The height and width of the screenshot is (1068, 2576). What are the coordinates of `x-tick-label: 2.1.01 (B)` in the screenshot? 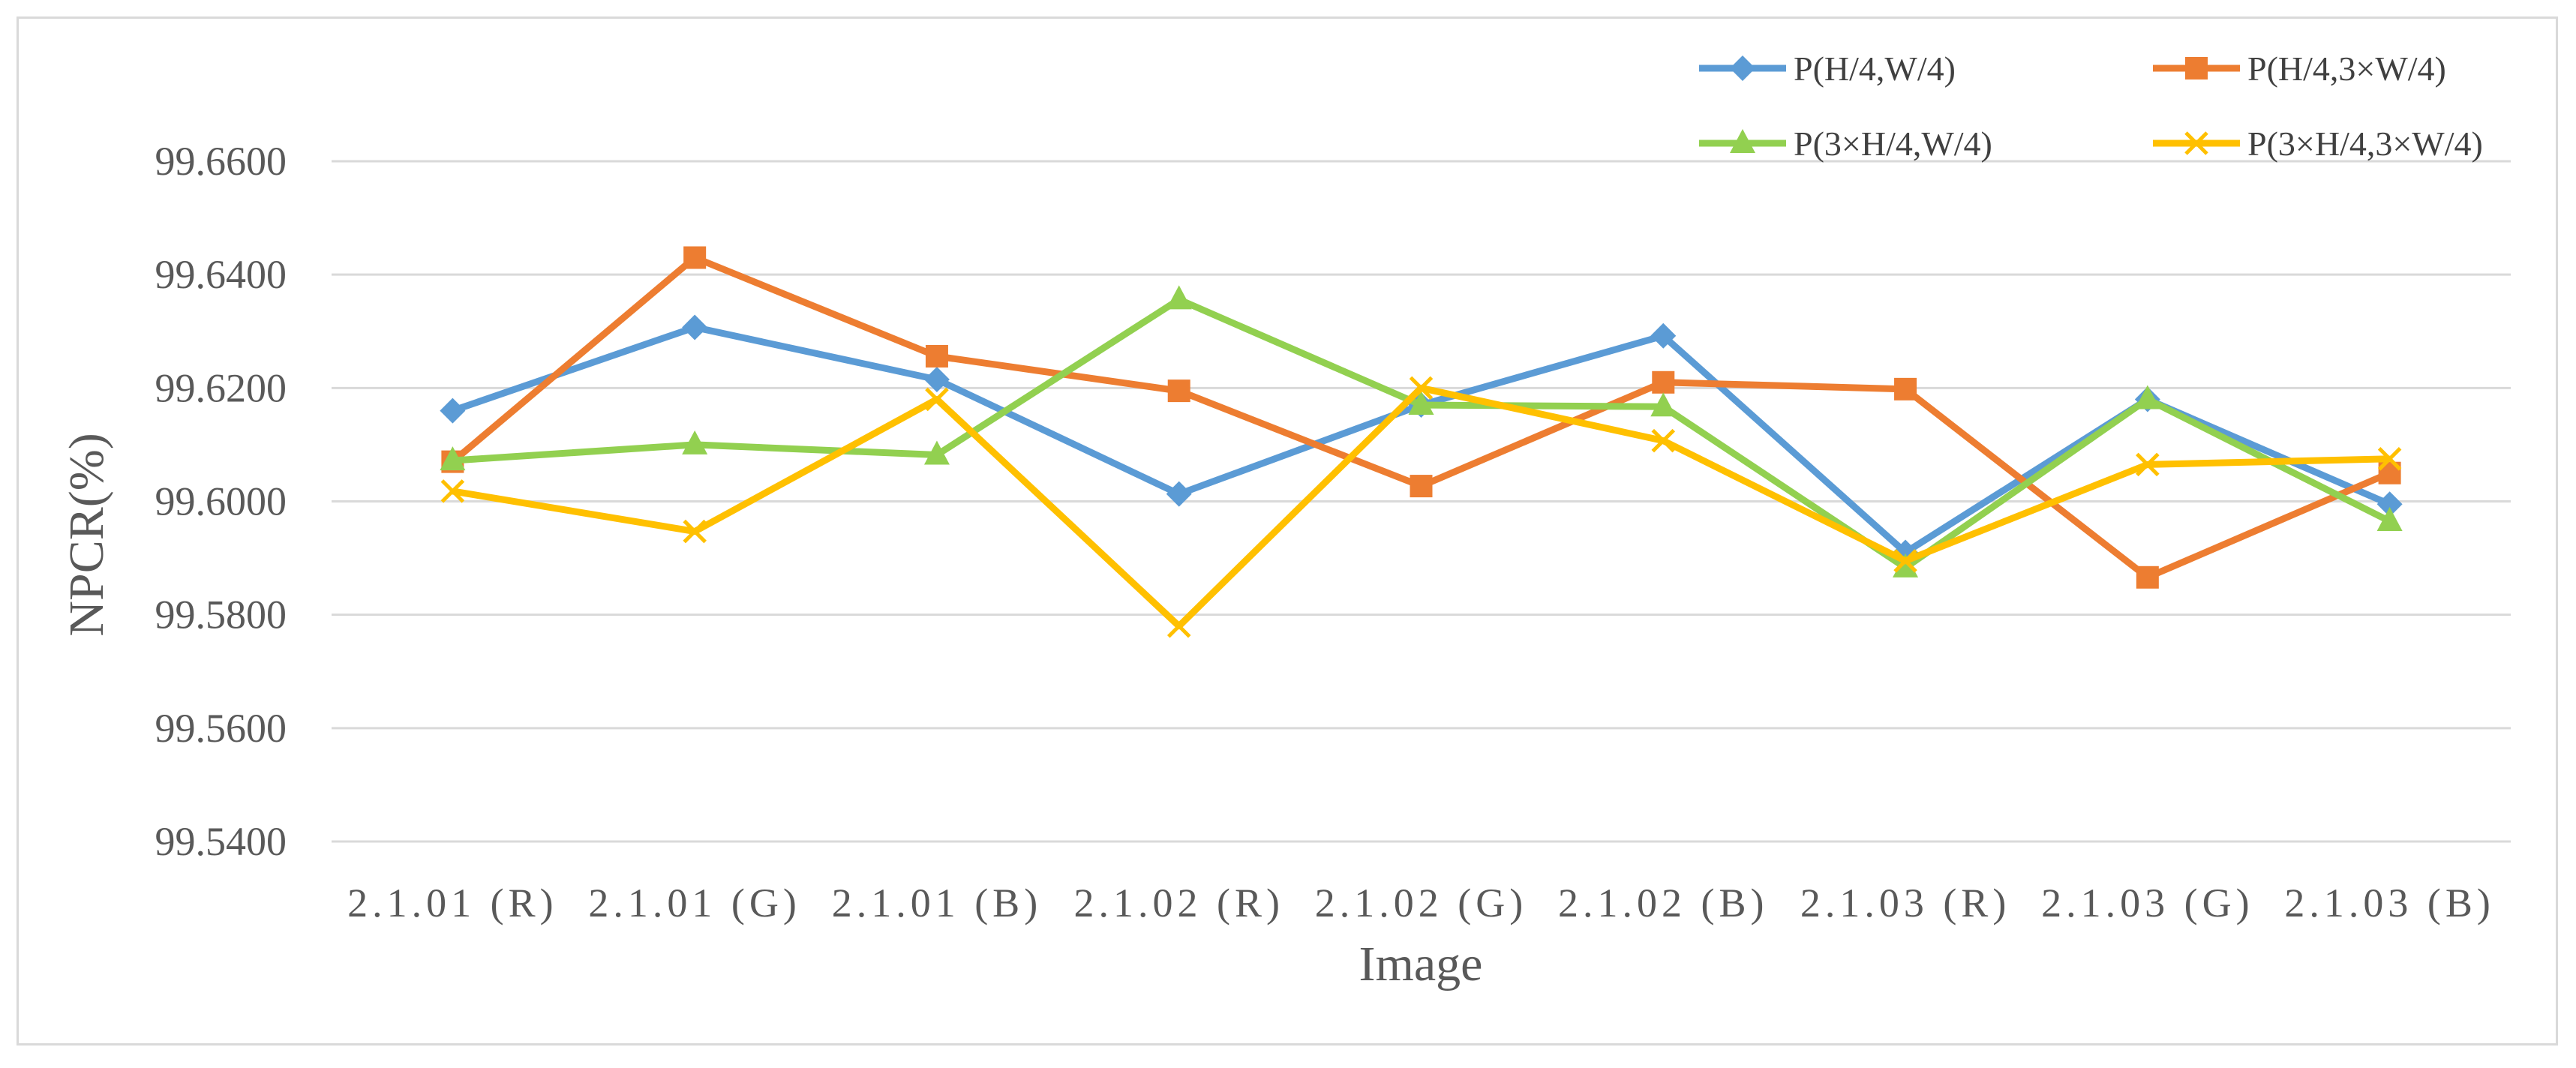 It's located at (937, 903).